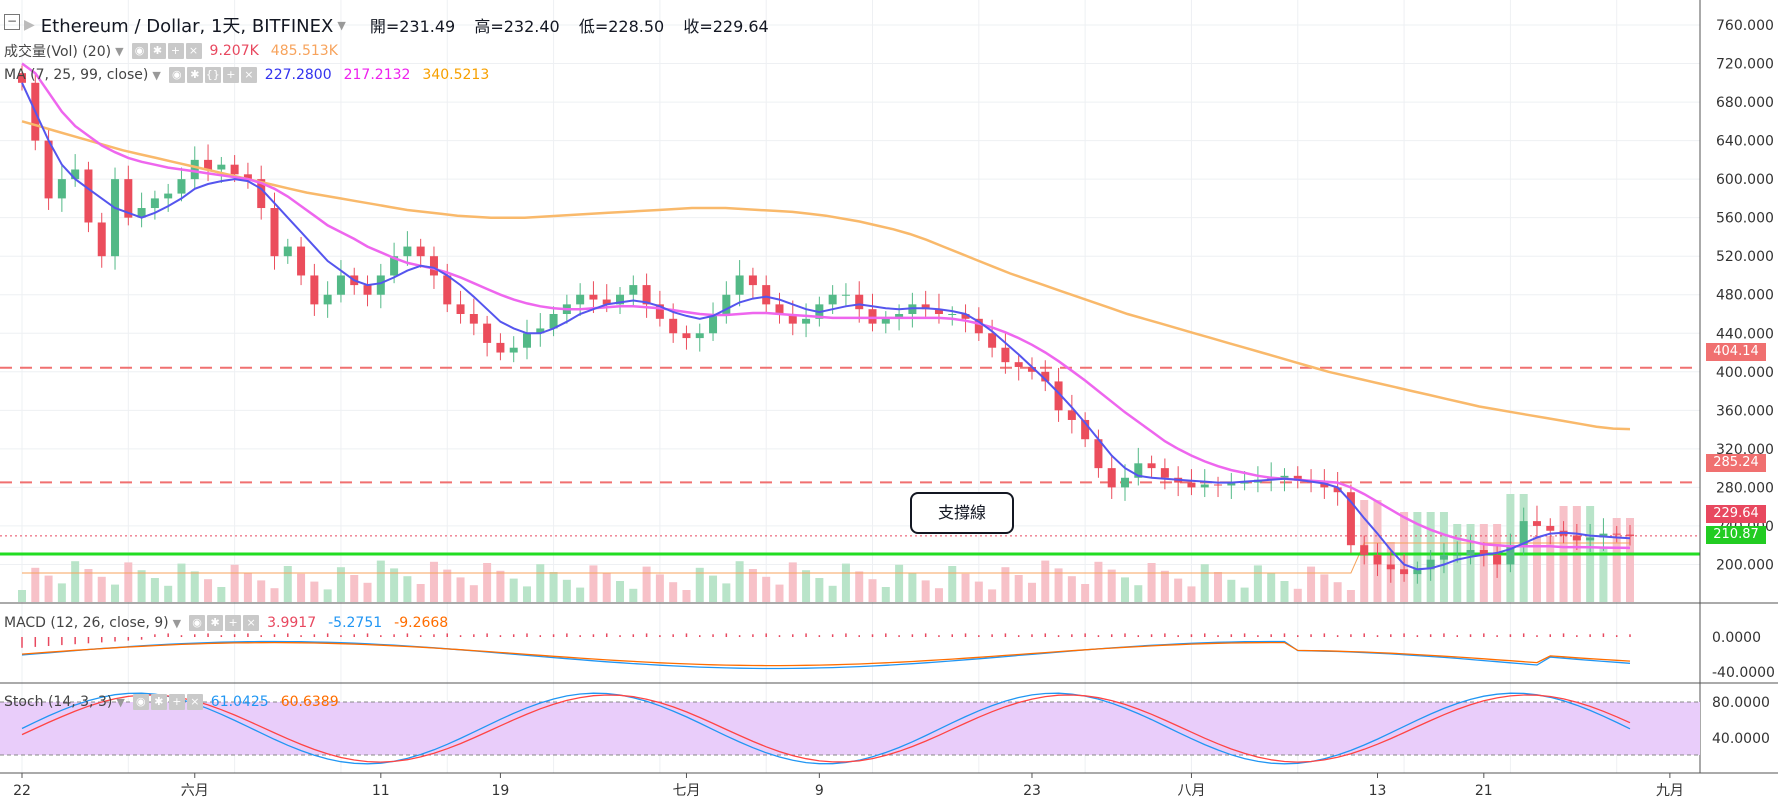 The width and height of the screenshot is (1778, 805). What do you see at coordinates (76, 75) in the screenshot?
I see `ma-label: MA (7, 25, 99, close)` at bounding box center [76, 75].